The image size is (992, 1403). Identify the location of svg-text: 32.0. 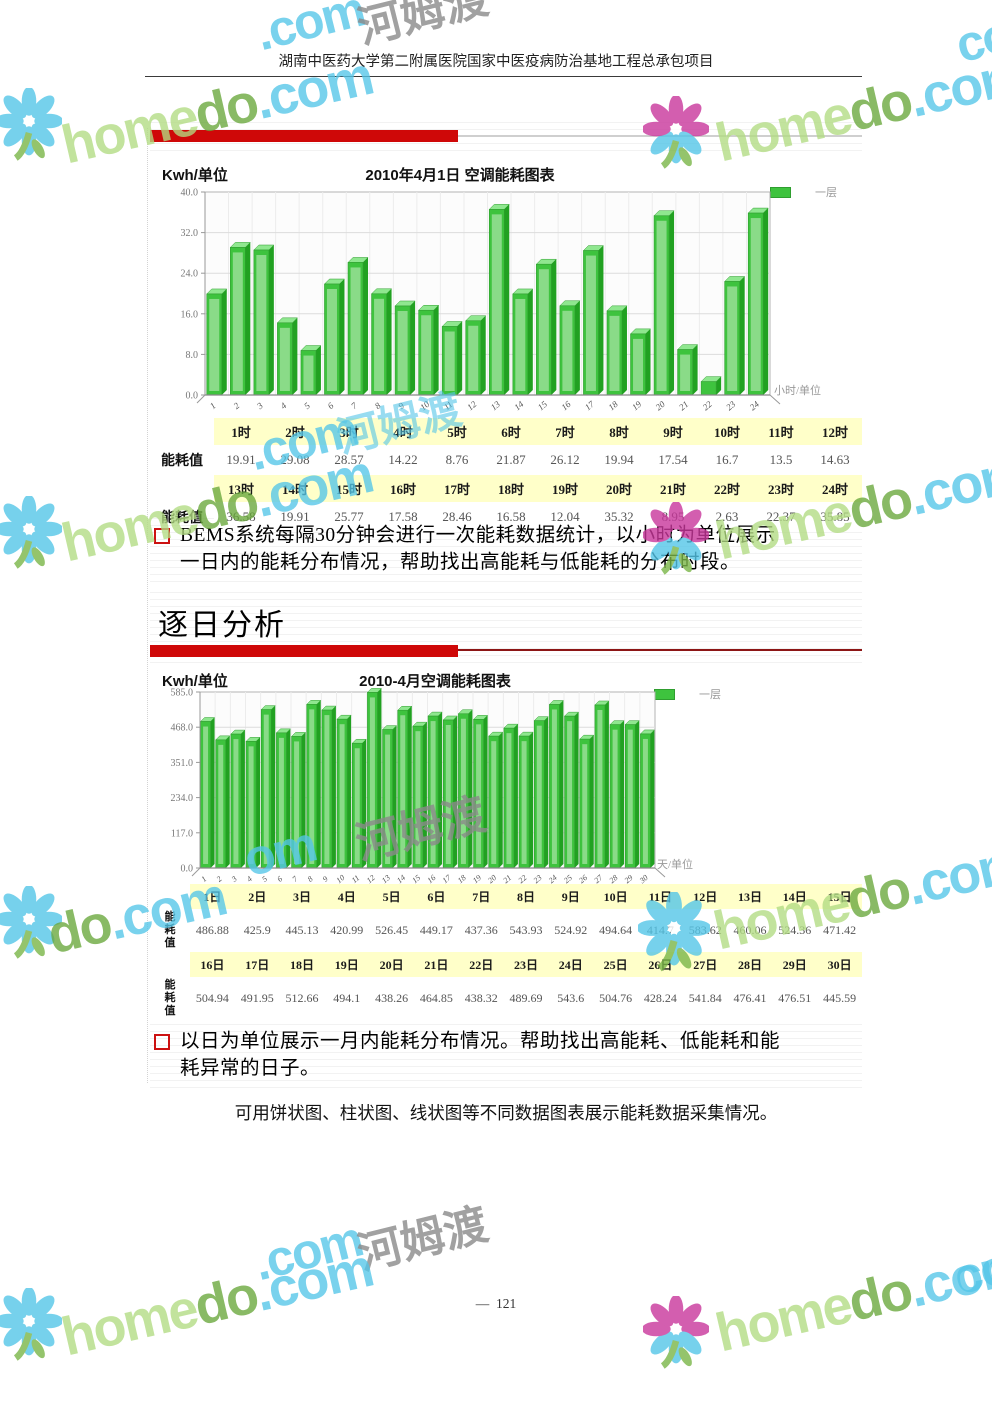
(190, 233).